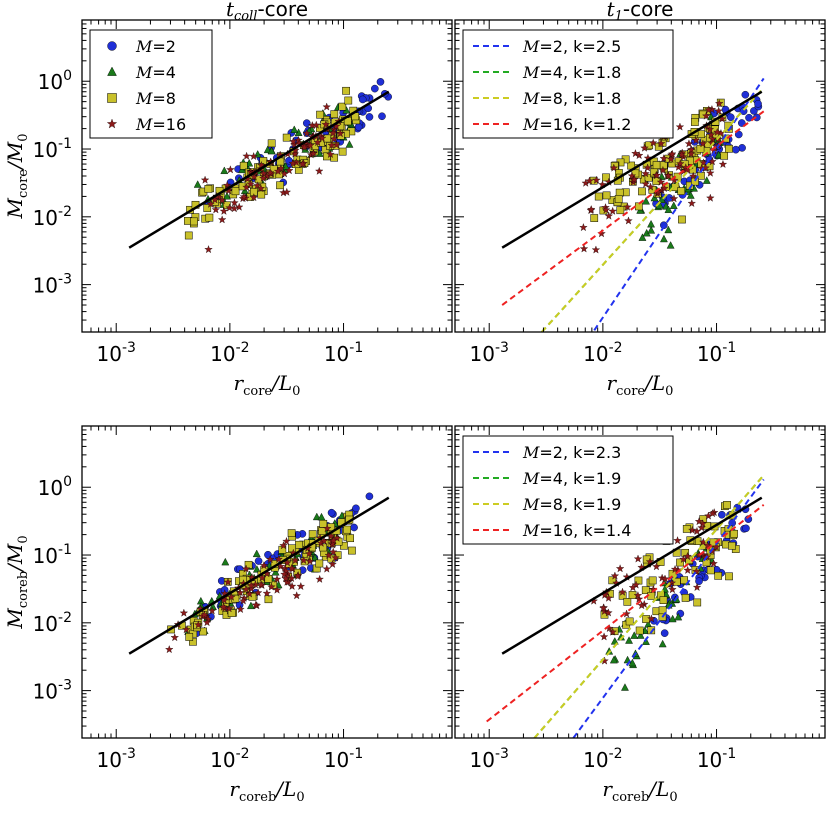 This screenshot has height=830, width=830. Describe the element at coordinates (23, 589) in the screenshot. I see `ylabel-subscript: coreb` at that location.